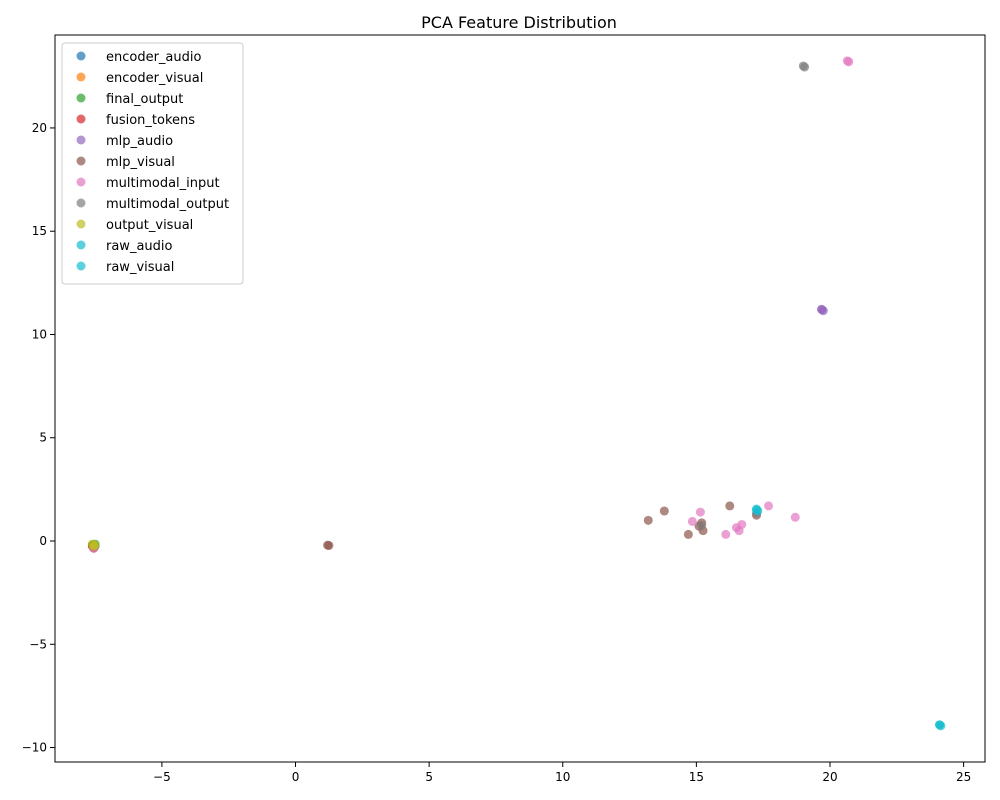 The width and height of the screenshot is (1000, 800). I want to click on legend-item: encoder_audio, so click(139, 57).